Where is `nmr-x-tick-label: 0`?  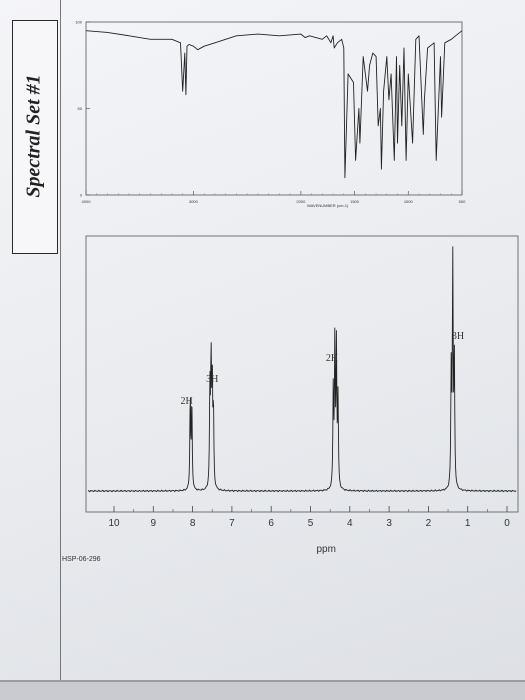
nmr-x-tick-label: 0 is located at coordinates (507, 523).